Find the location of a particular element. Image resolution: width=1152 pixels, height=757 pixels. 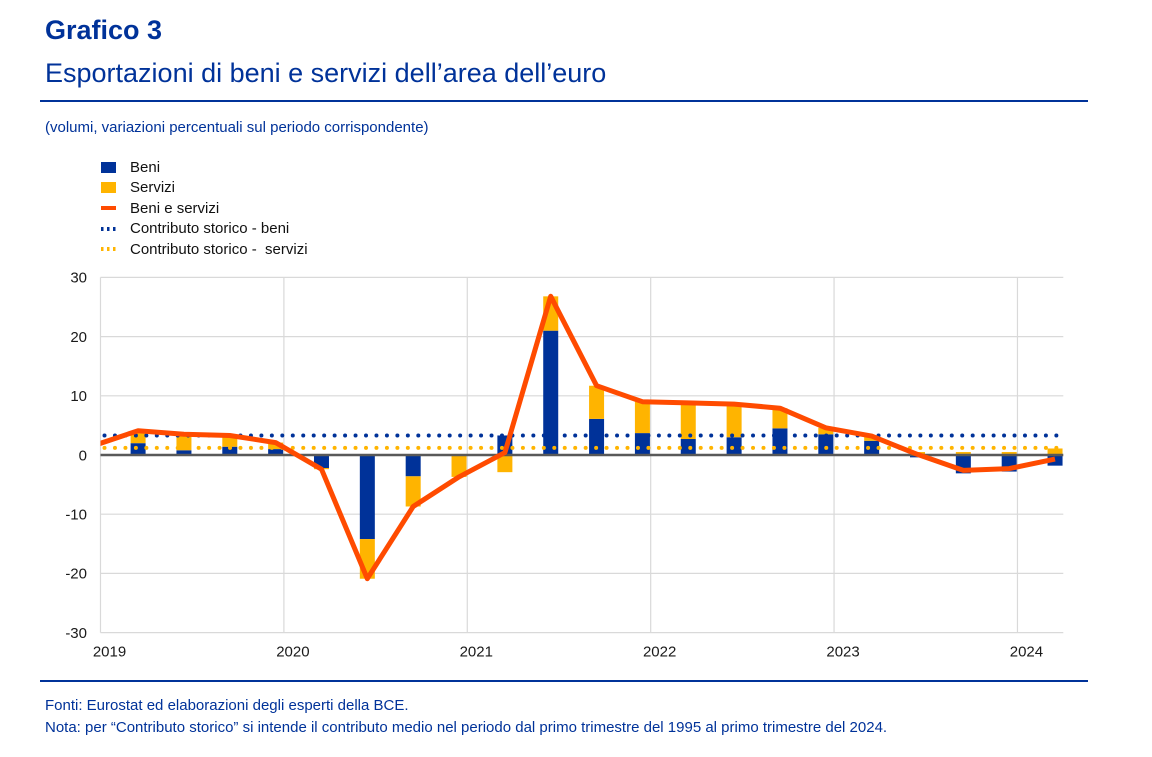

line-icon is located at coordinates (108, 208).